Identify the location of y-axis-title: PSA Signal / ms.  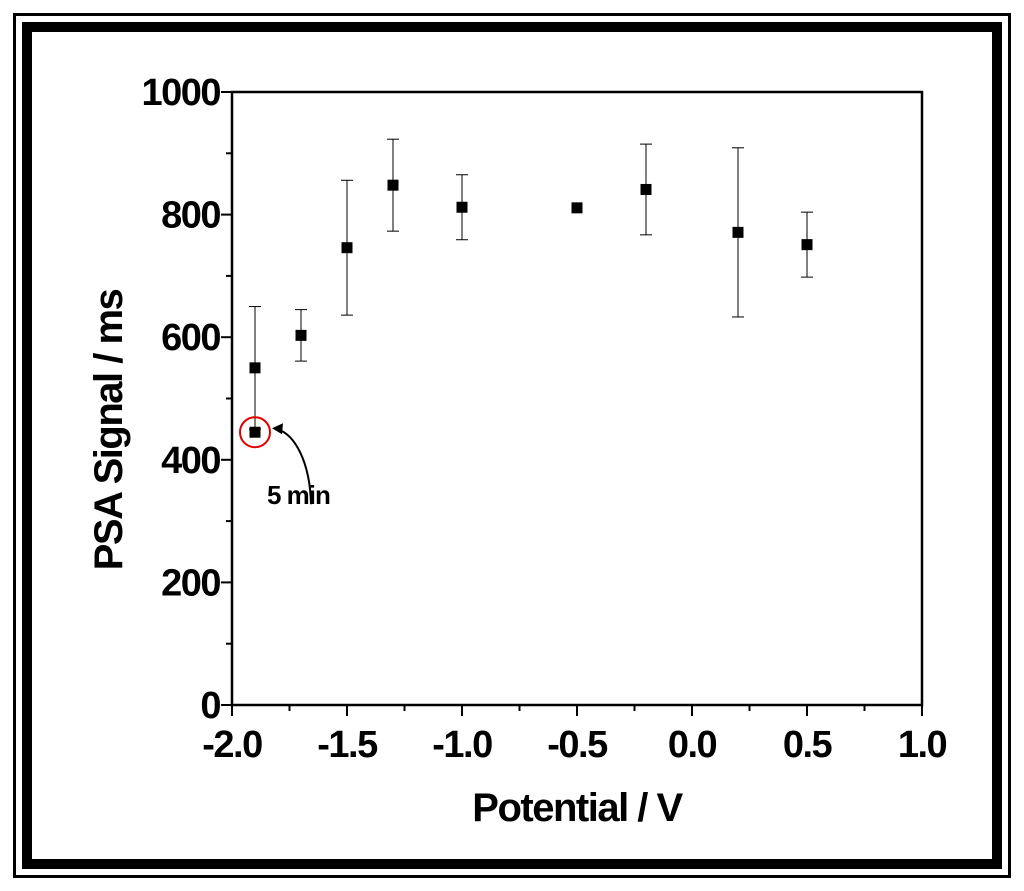
(109, 429).